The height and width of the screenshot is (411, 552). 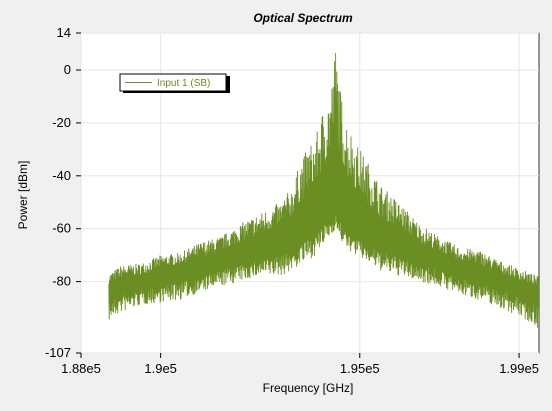 What do you see at coordinates (300, 364) in the screenshot?
I see `x-axis-ticks: 1.88e5 1.9e5 1.95e5 1.99e5` at bounding box center [300, 364].